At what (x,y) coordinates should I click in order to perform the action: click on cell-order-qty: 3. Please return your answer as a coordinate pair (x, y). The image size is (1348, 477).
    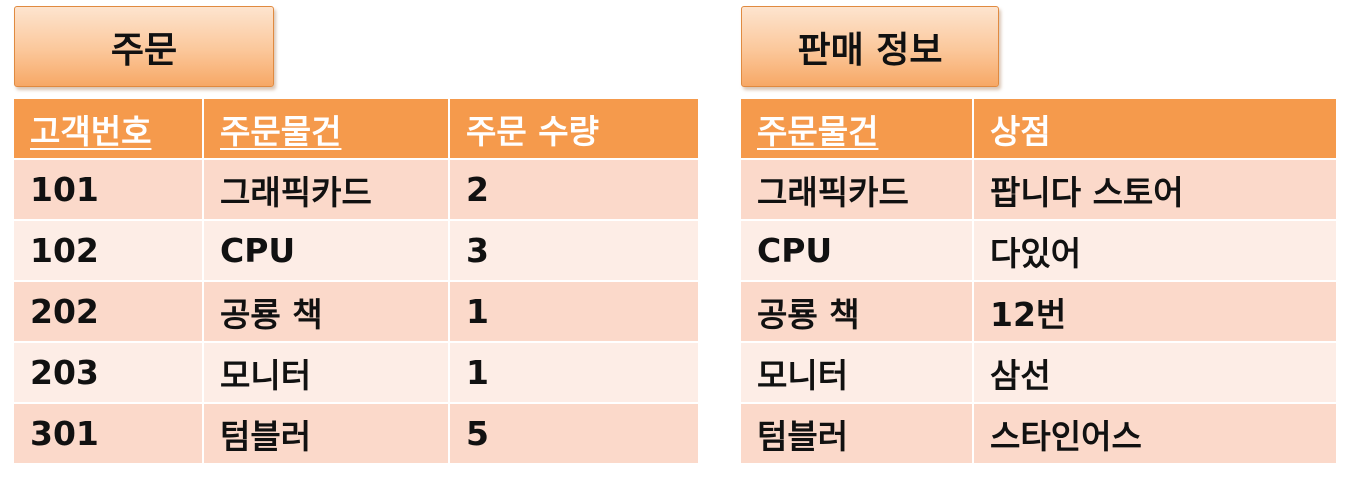
    Looking at the image, I should click on (573, 251).